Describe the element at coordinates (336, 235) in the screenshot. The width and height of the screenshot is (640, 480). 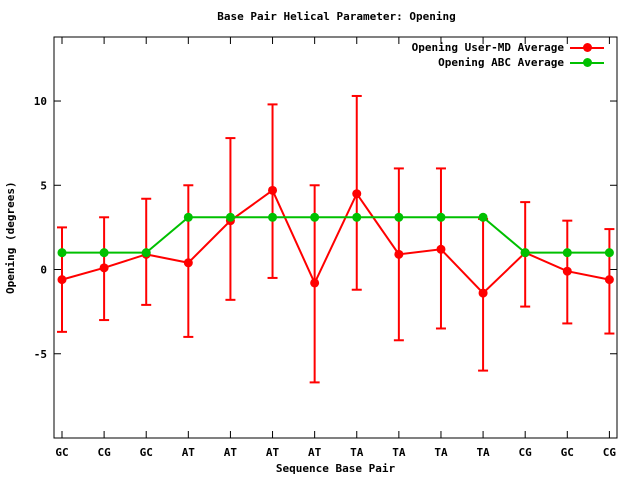
I see `series-line-abc` at that location.